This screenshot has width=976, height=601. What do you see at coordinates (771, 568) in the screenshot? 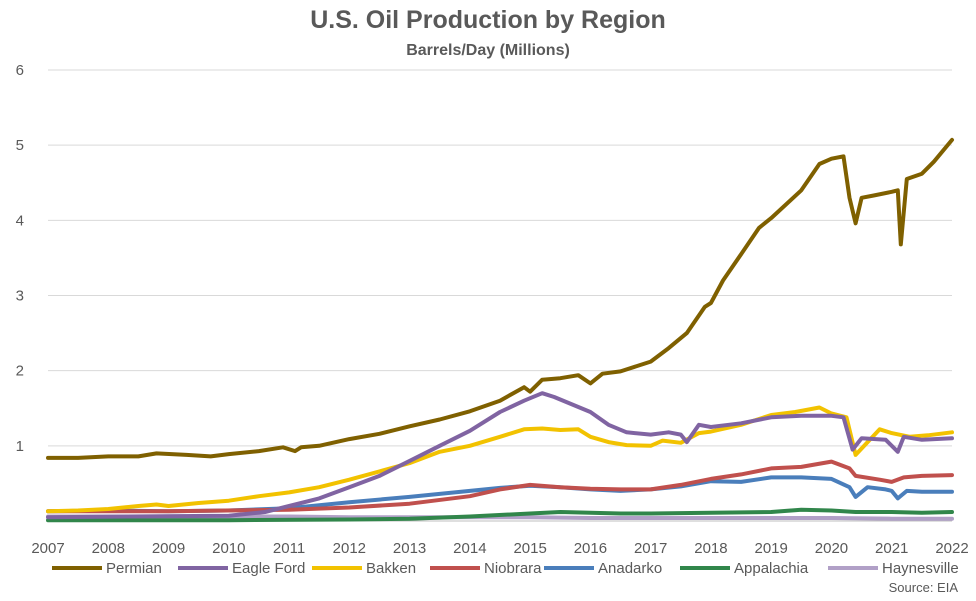
I see `legend-label: Appalachia` at bounding box center [771, 568].